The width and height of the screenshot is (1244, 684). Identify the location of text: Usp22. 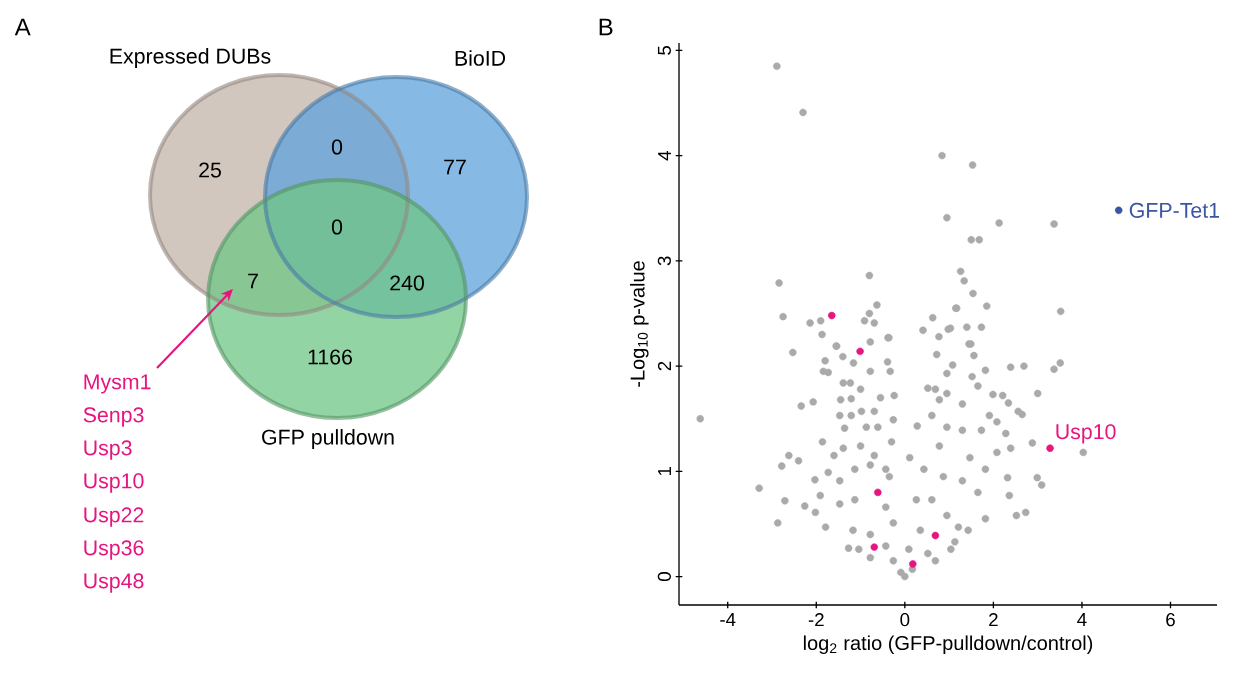
(114, 517).